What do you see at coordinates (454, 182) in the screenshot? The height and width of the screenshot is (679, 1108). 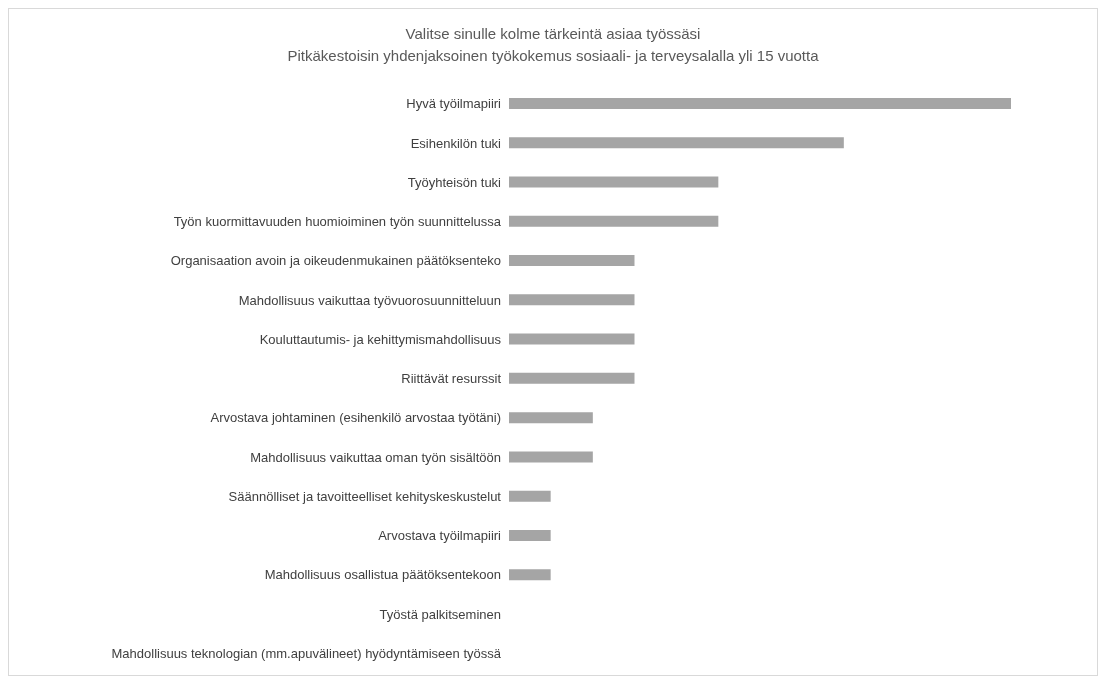 I see `y-tick-label: Työyhteisön tuki` at bounding box center [454, 182].